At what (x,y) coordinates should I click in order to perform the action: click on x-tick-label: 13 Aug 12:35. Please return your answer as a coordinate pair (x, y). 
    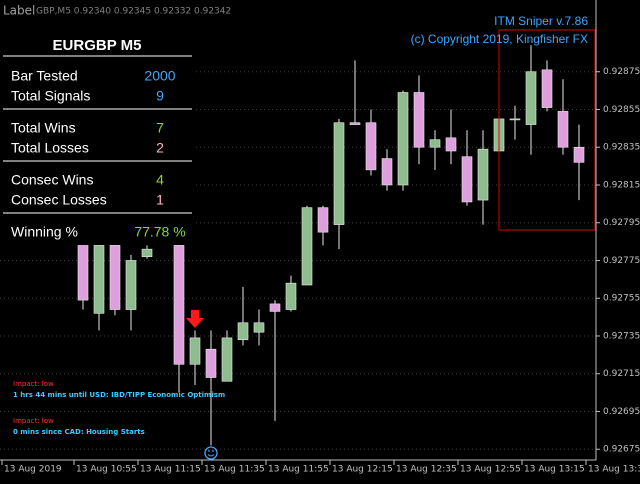
    Looking at the image, I should click on (426, 470).